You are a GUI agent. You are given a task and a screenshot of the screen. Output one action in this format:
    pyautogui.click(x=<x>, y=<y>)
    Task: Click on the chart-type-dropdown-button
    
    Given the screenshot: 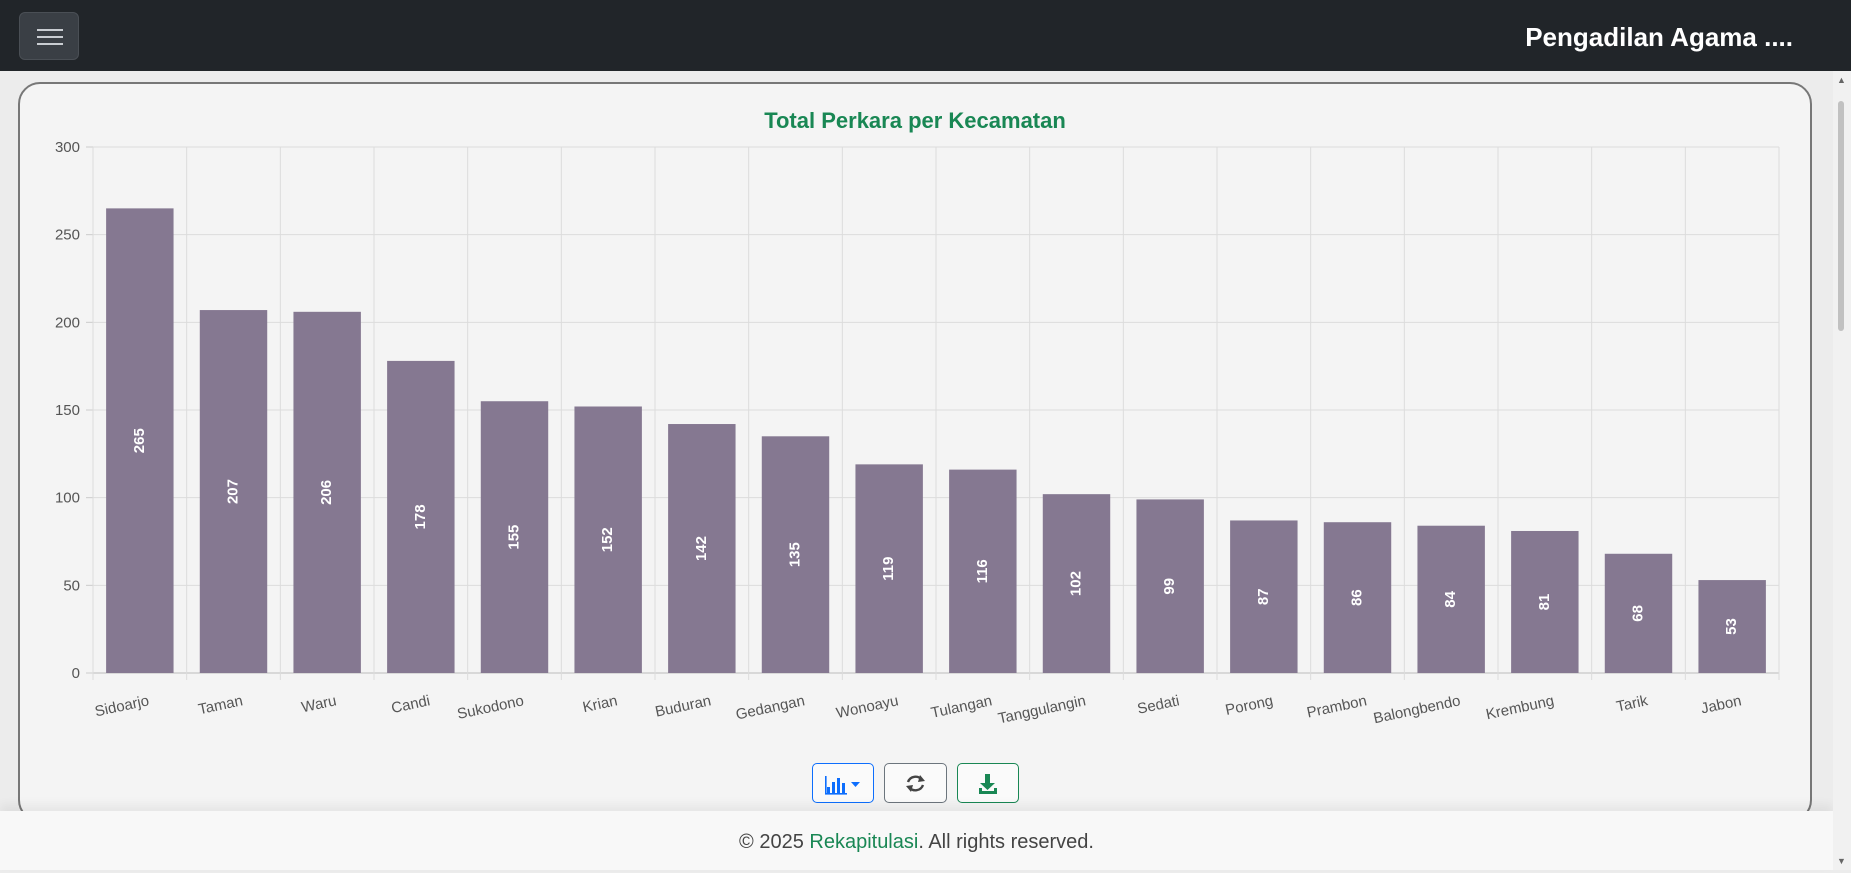 What is the action you would take?
    pyautogui.click(x=843, y=783)
    